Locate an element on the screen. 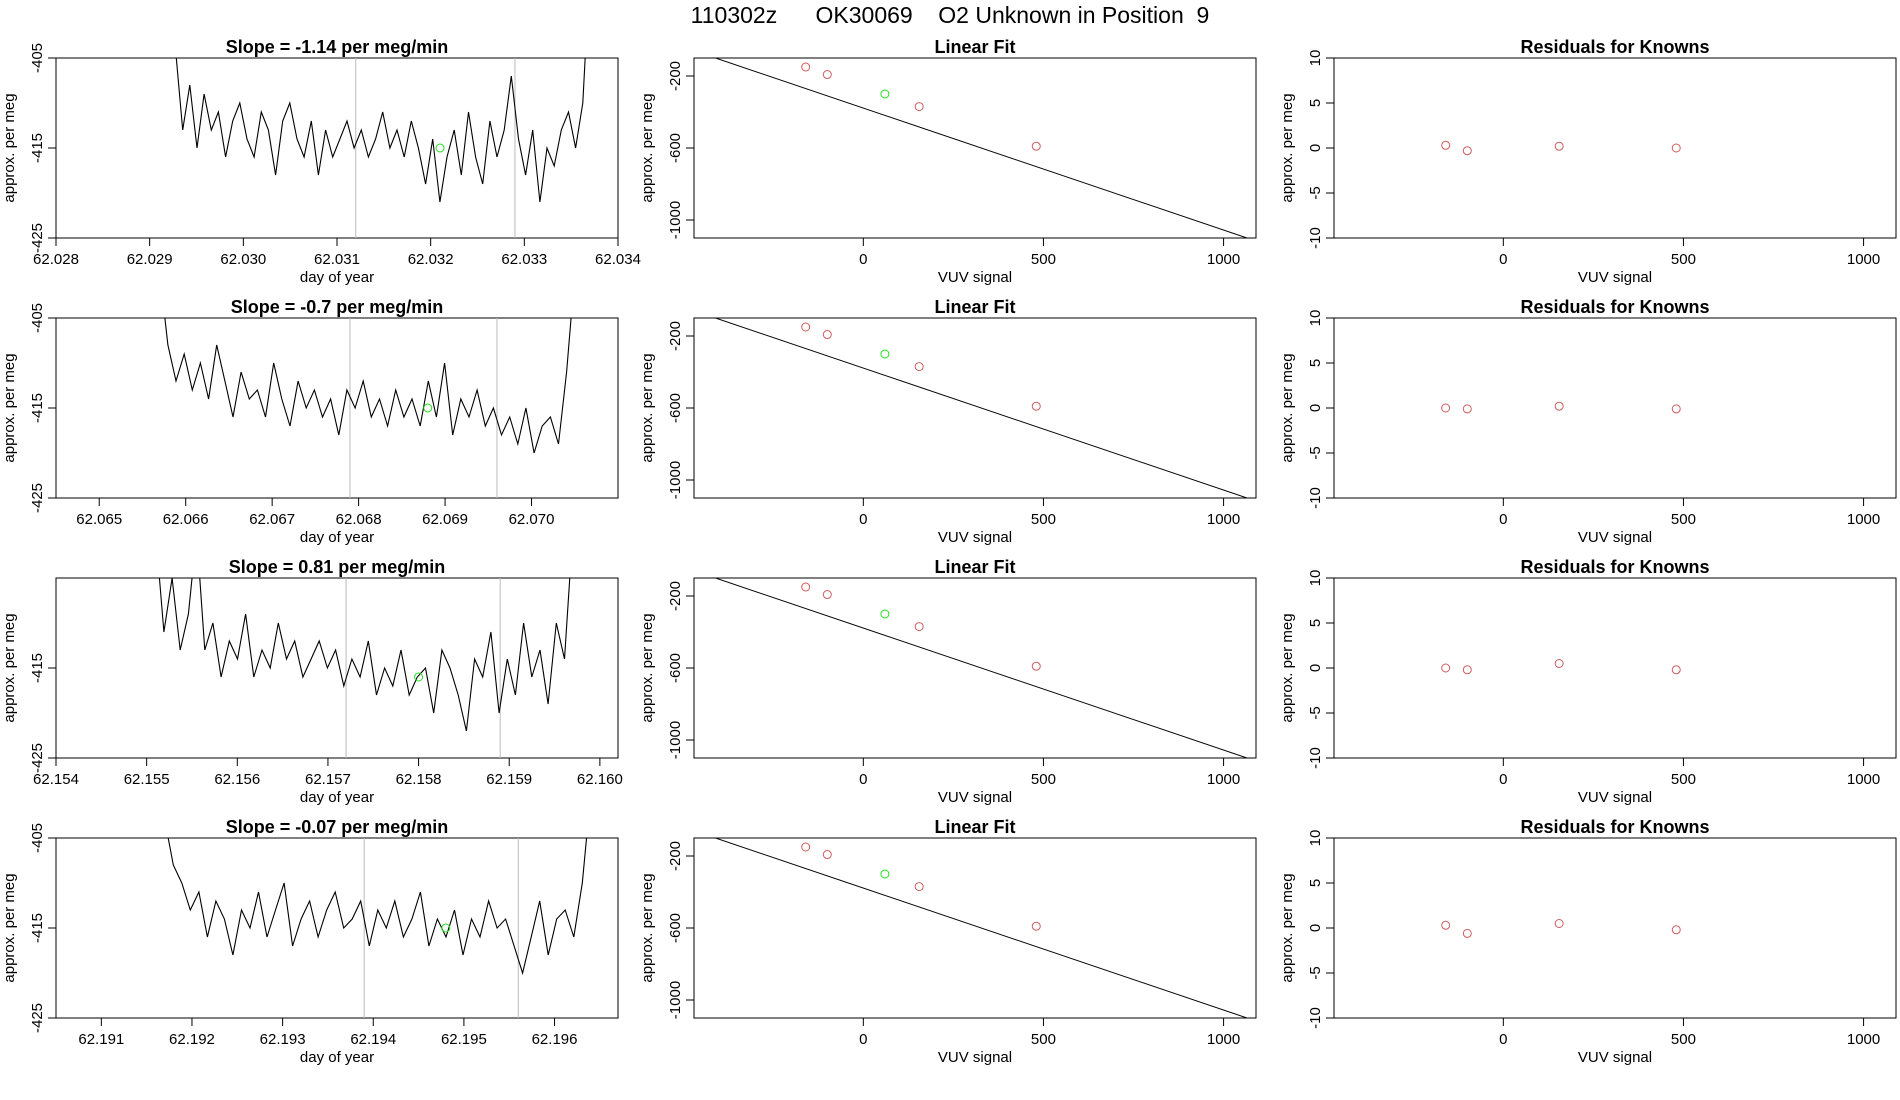 This screenshot has height=1100, width=1900. chart-11-x-tick-label: 500 is located at coordinates (1043, 1039).